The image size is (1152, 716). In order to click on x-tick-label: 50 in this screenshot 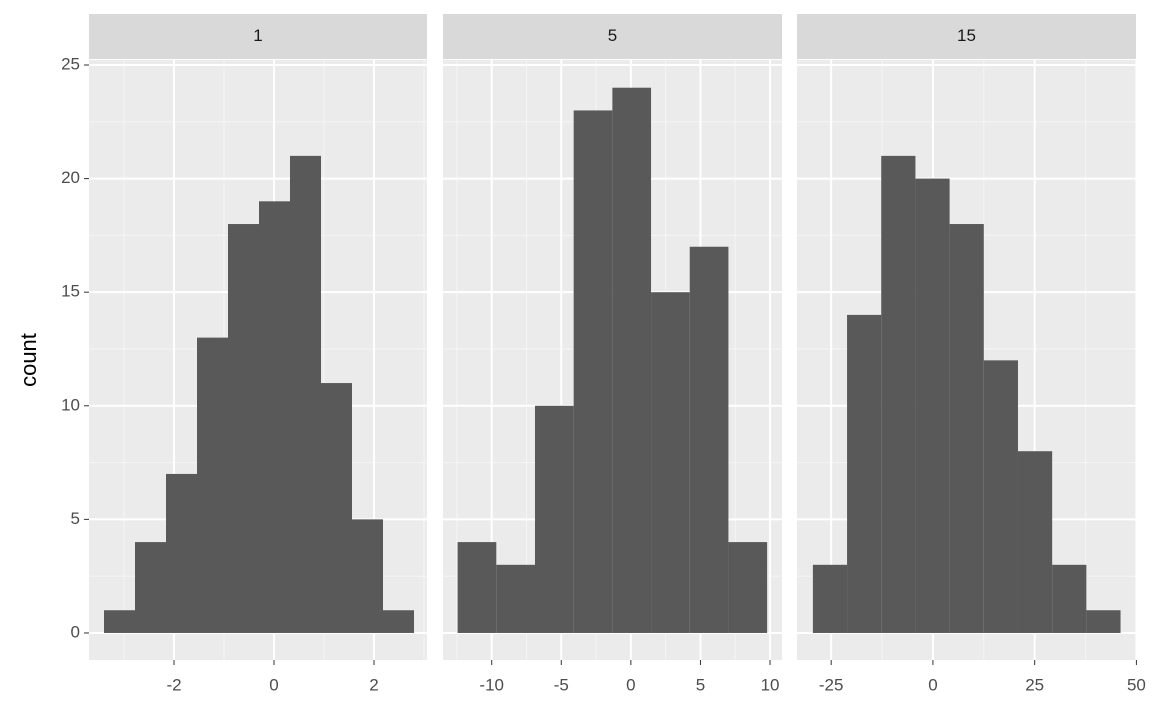, I will do `click(1136, 684)`.